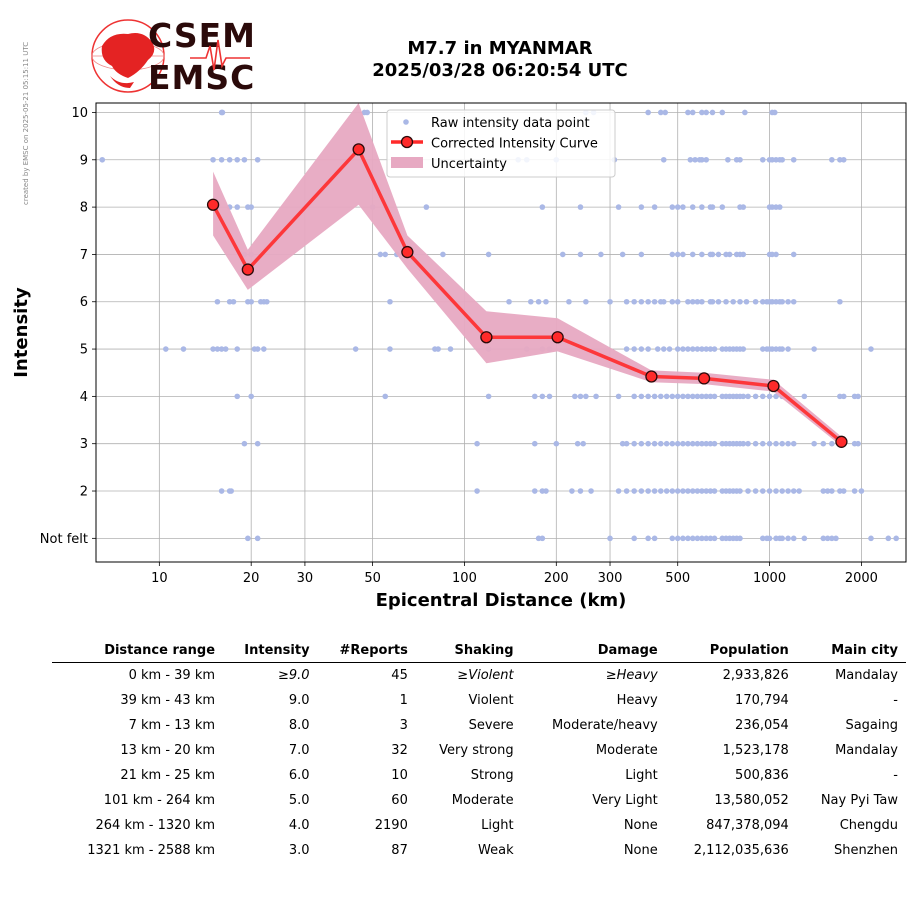  What do you see at coordinates (391, 825) in the screenshot?
I see `table-cell: 2190` at bounding box center [391, 825].